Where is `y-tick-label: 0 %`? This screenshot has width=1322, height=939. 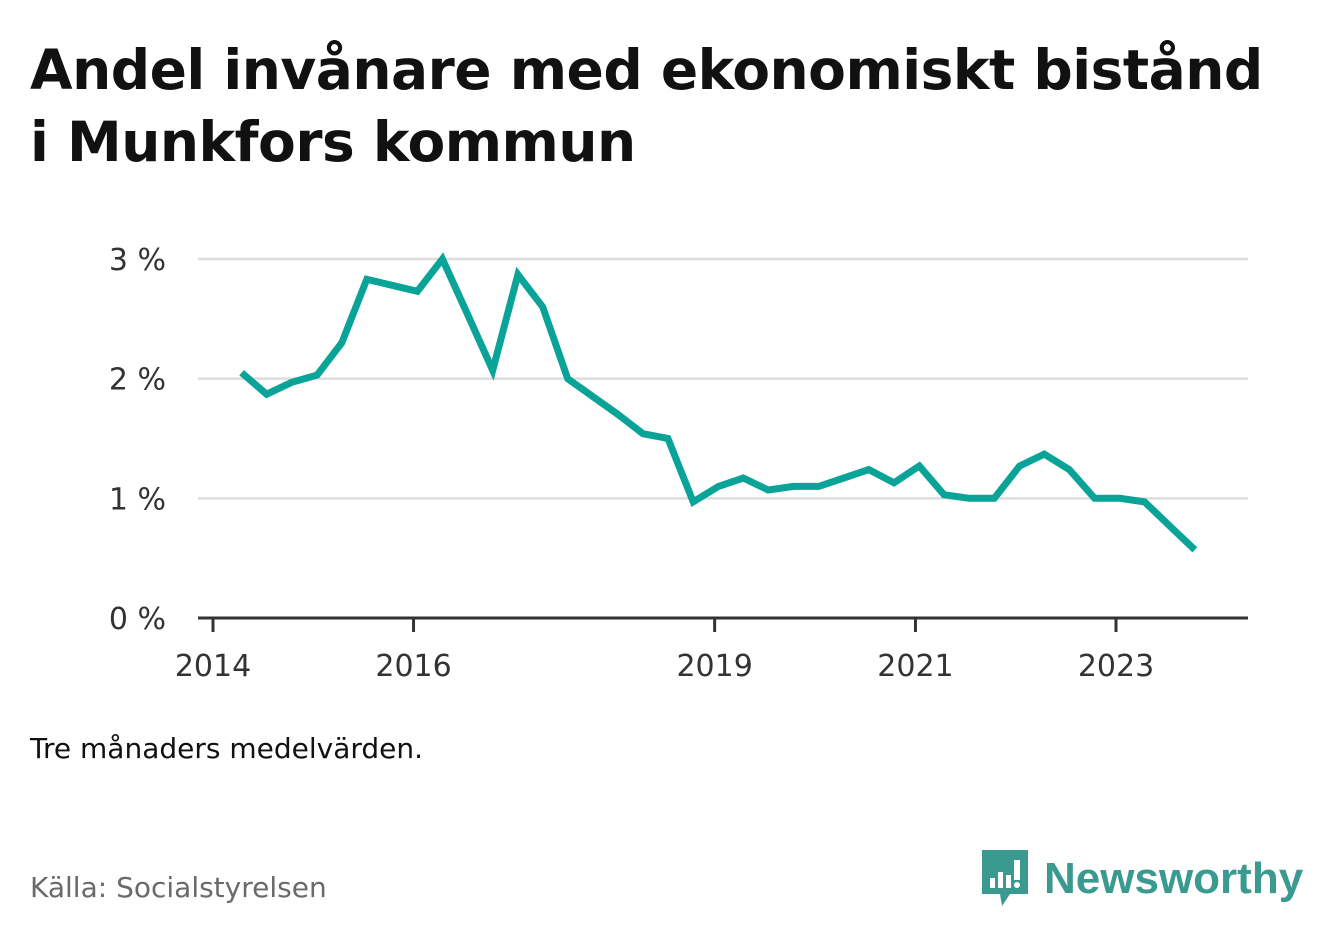 y-tick-label: 0 % is located at coordinates (137, 619).